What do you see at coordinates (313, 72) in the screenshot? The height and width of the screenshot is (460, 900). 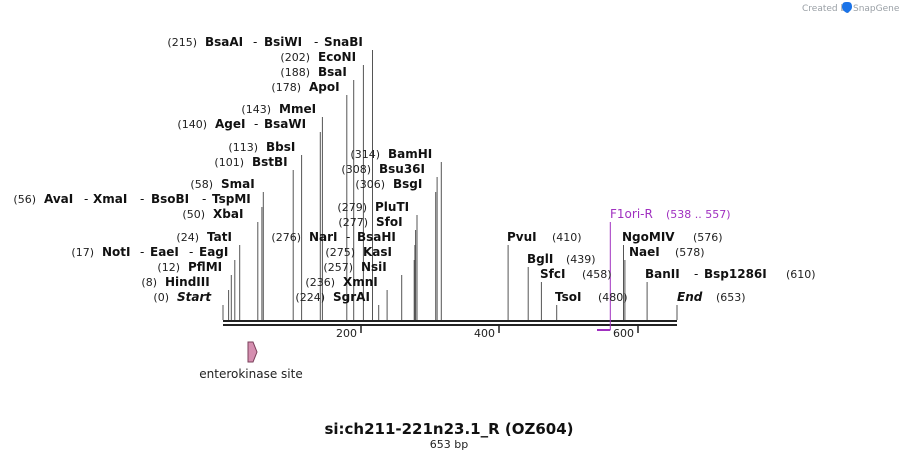 I see `site-label-bsai: (188) BsaI` at bounding box center [313, 72].